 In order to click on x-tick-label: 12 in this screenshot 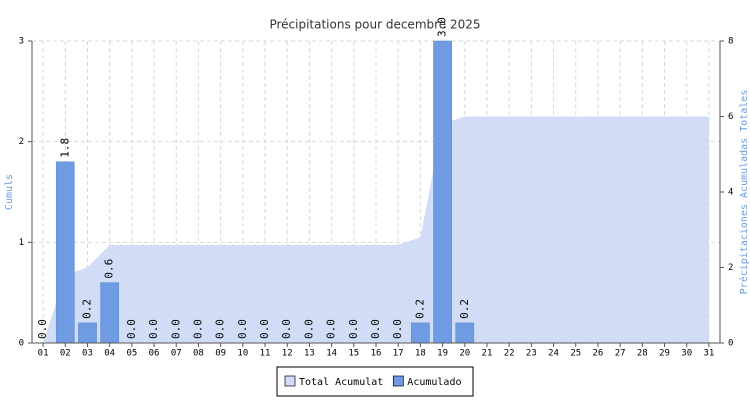, I will do `click(287, 354)`.